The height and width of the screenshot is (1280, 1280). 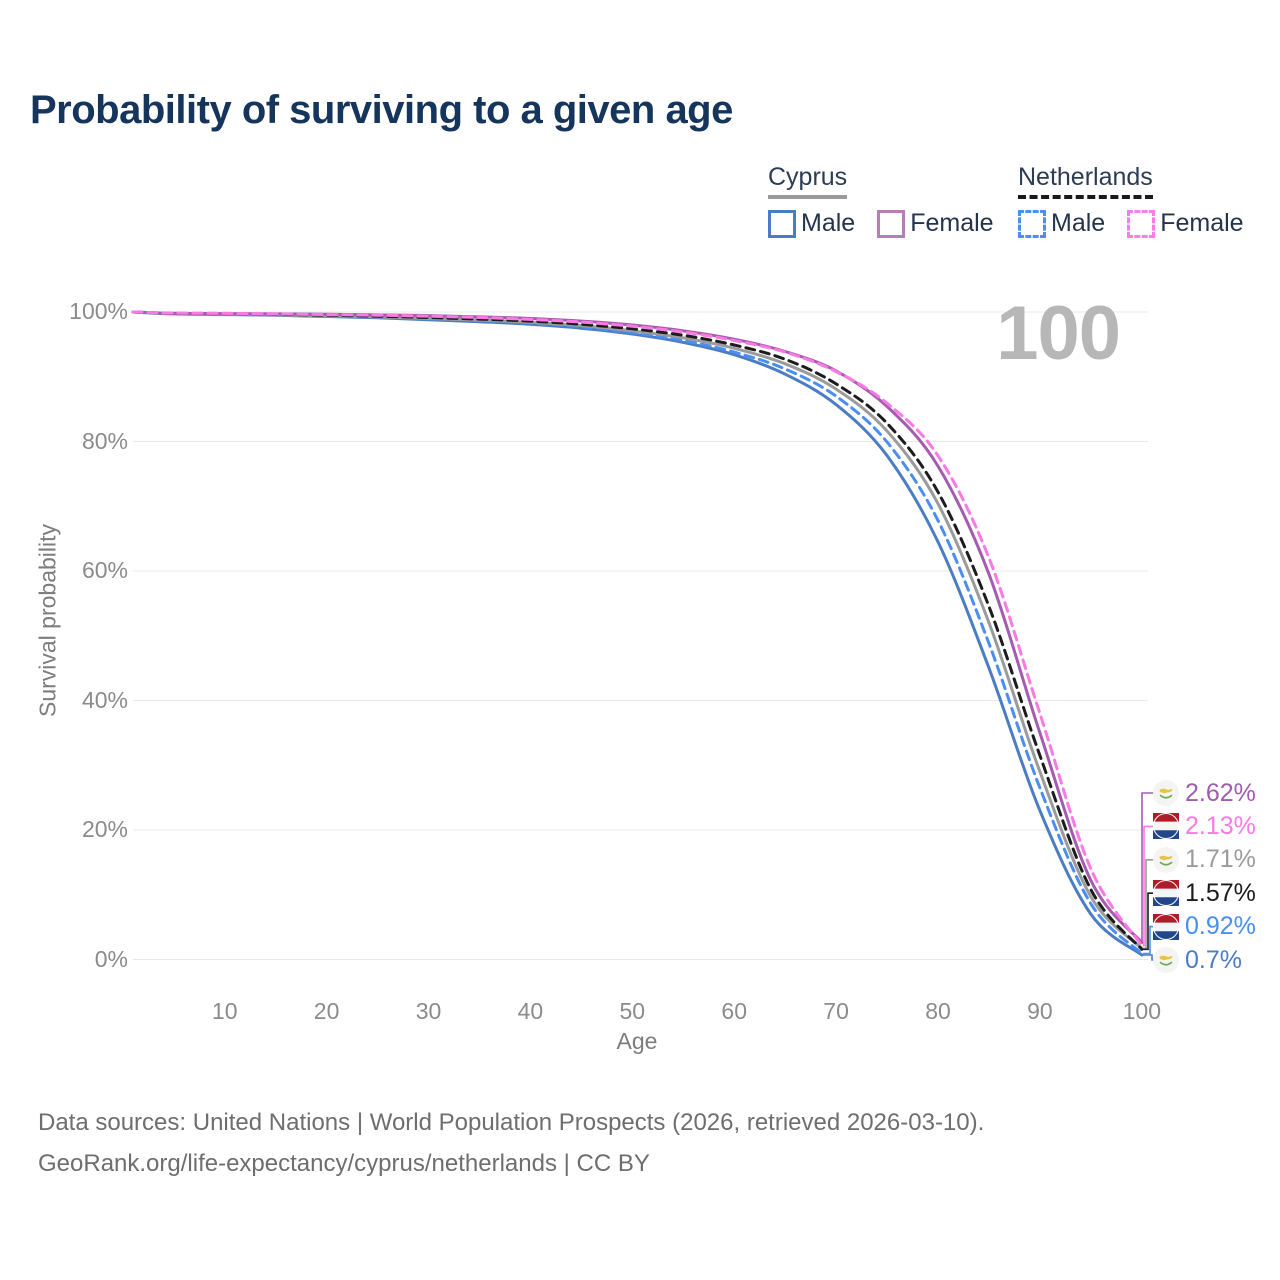 I want to click on end-label-netherlands-both-sexes: 1.57%, so click(x=1204, y=893).